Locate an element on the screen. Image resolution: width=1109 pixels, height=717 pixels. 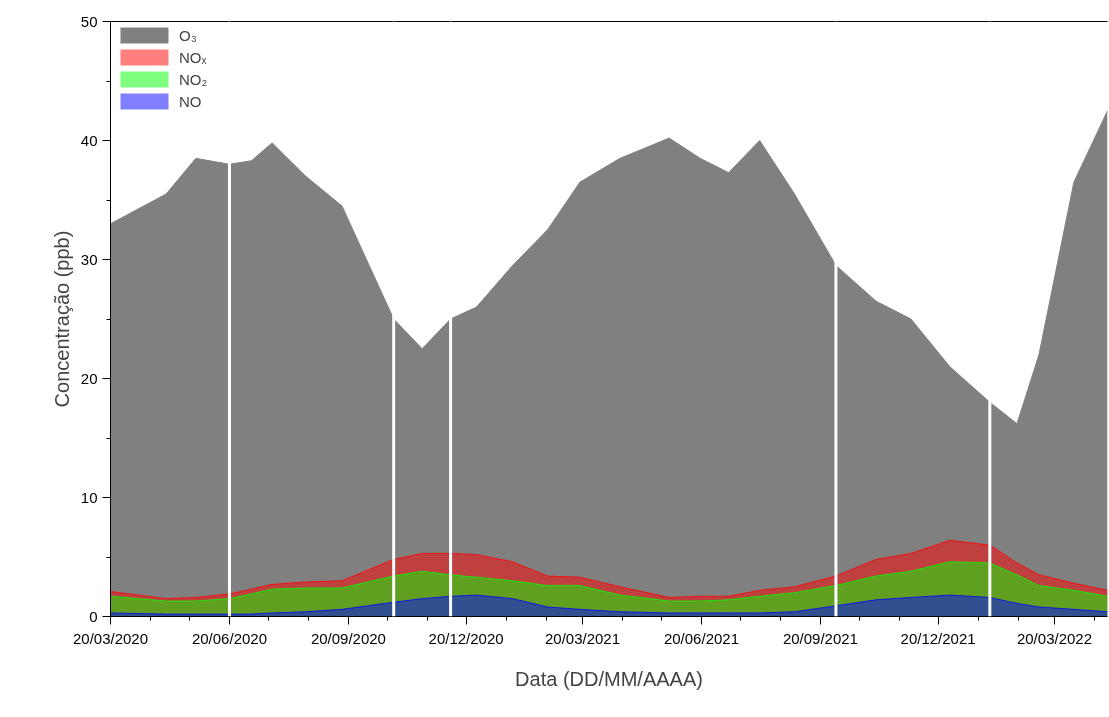
y-tick-label: 20 is located at coordinates (89, 378).